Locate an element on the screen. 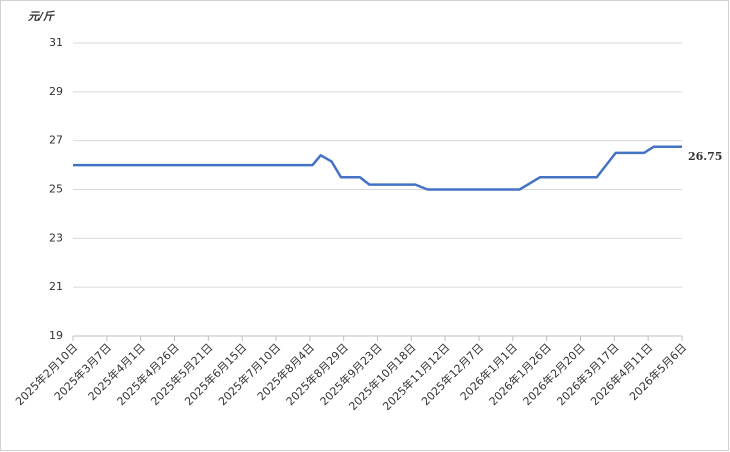 The height and width of the screenshot is (452, 730). y-tick-label: 27 is located at coordinates (56, 140).